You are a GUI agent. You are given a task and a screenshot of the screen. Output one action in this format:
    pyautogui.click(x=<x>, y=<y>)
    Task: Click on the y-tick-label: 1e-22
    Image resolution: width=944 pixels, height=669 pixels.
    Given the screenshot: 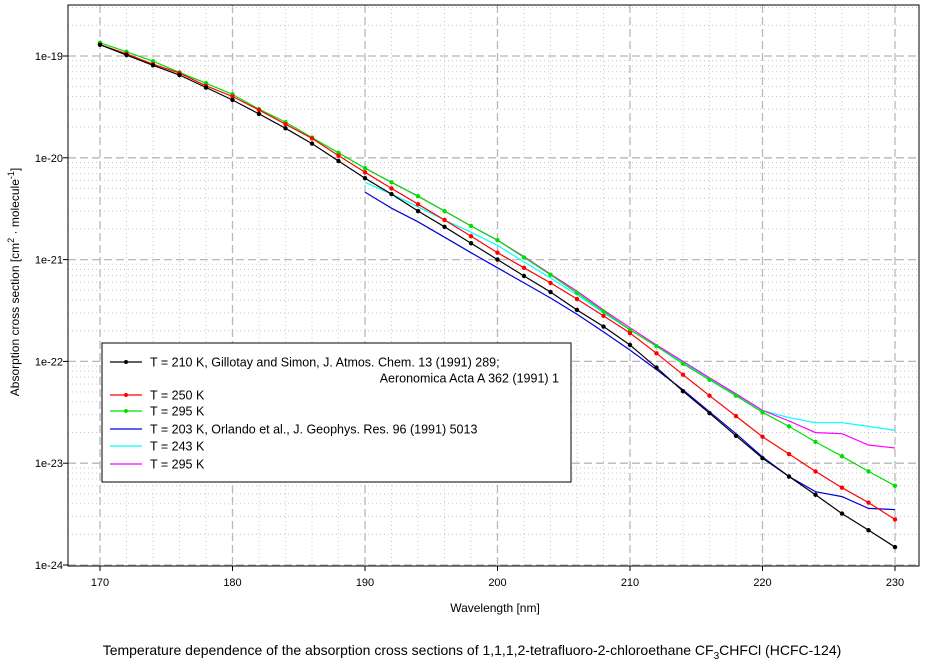 What is the action you would take?
    pyautogui.click(x=49, y=362)
    